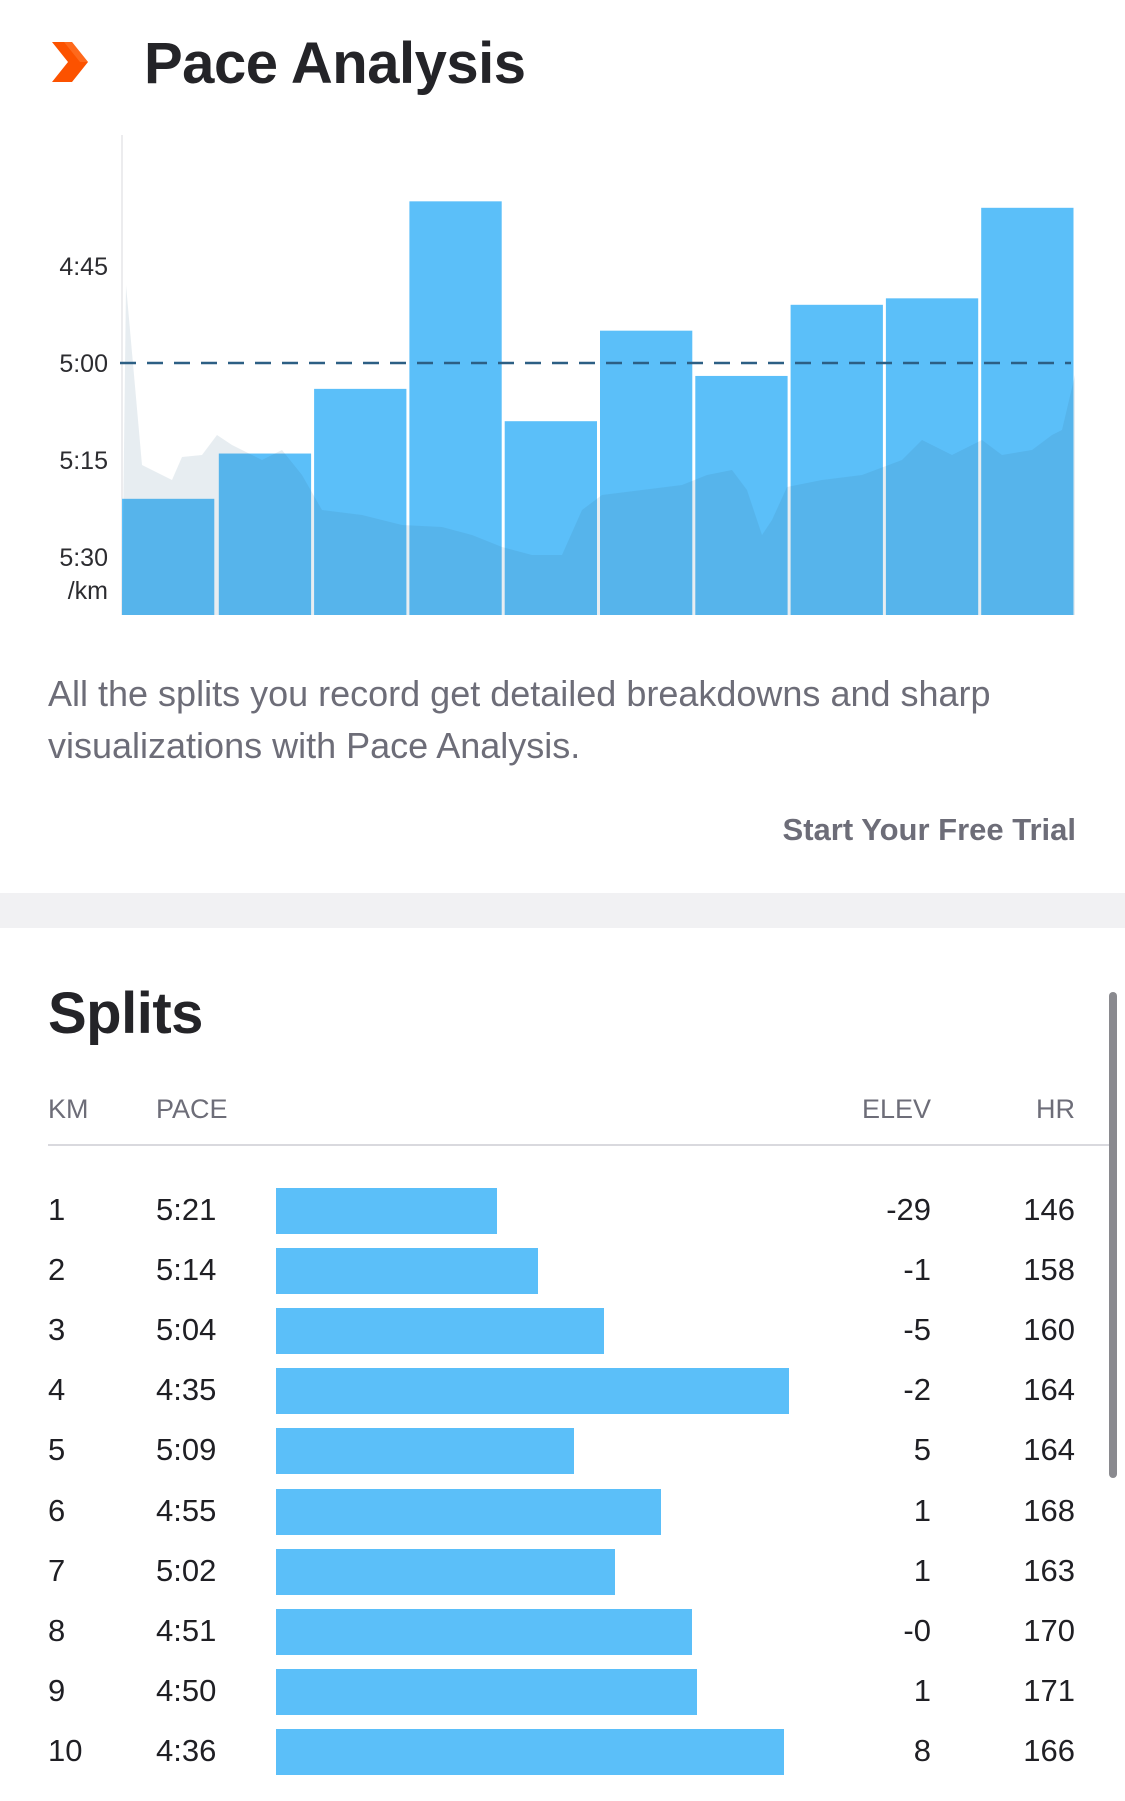  Describe the element at coordinates (917, 1270) in the screenshot. I see `split-elevation: -1` at that location.